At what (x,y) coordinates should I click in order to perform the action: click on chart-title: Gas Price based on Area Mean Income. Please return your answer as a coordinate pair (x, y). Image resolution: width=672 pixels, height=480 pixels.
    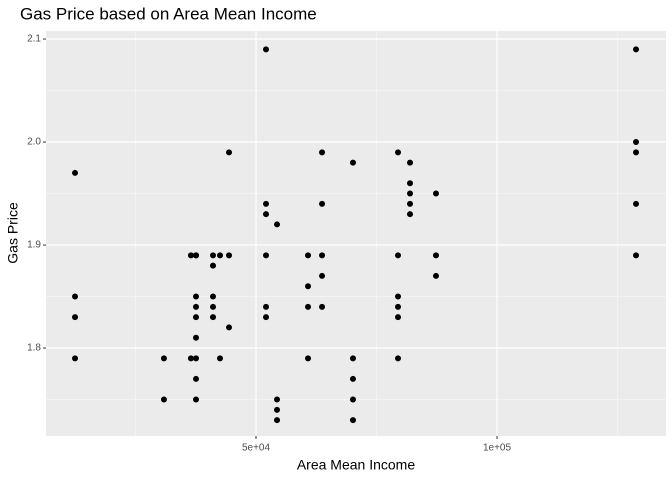
    Looking at the image, I should click on (168, 13).